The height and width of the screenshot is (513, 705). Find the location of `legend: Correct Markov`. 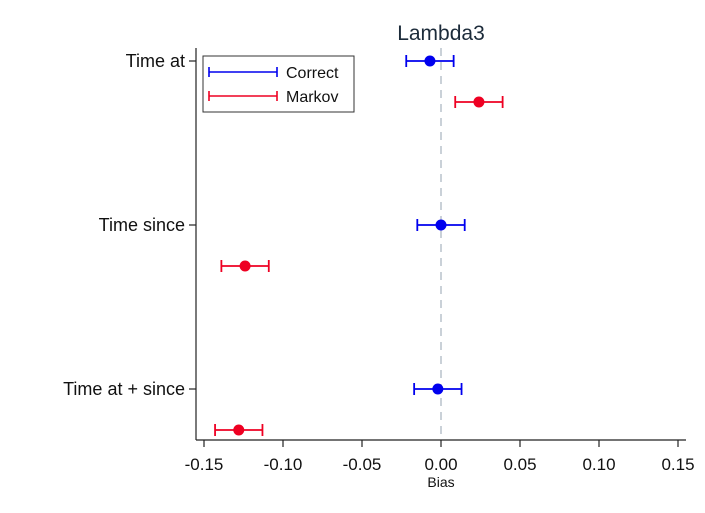

legend: Correct Markov is located at coordinates (278, 84).